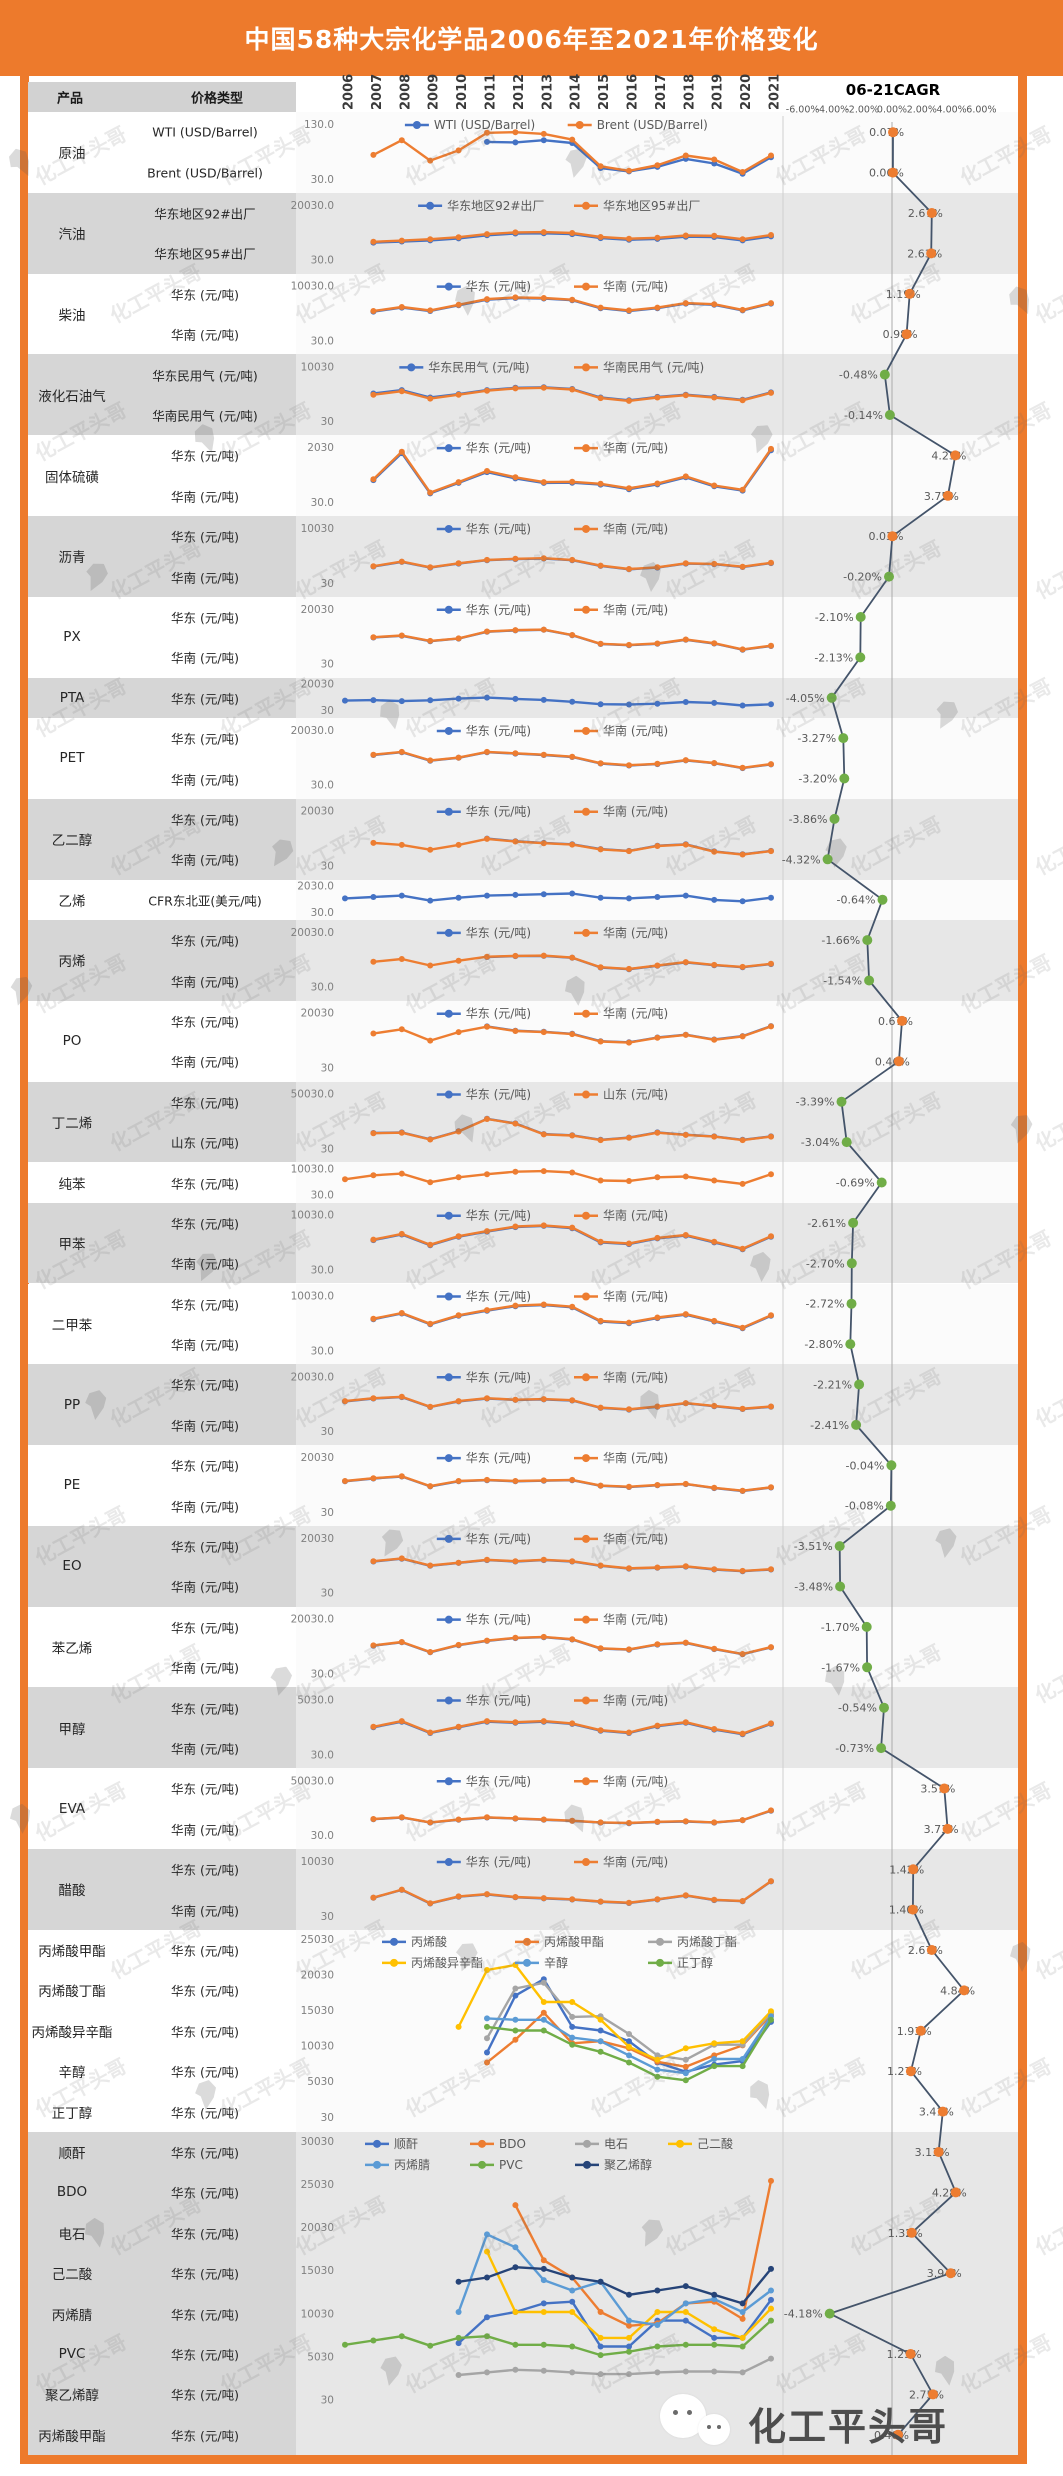 This screenshot has height=2476, width=1063. What do you see at coordinates (72, 2275) in the screenshot?
I see `product-label: 己二酸` at bounding box center [72, 2275].